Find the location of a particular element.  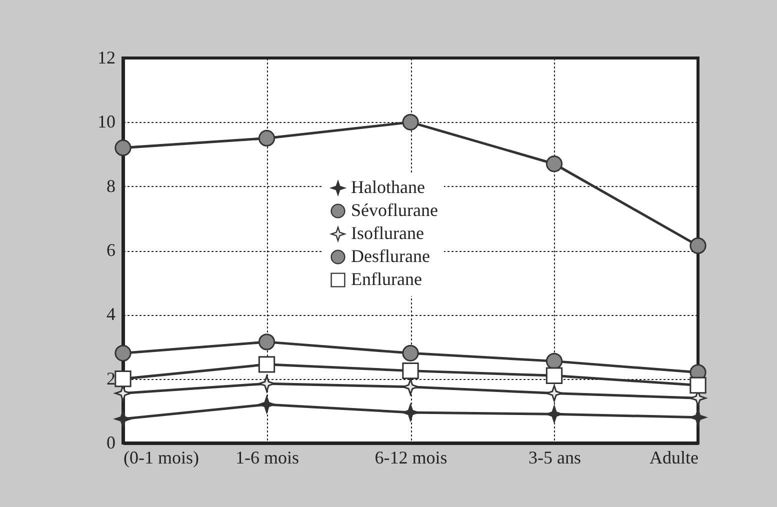

y-tick-label: 0 is located at coordinates (111, 442).